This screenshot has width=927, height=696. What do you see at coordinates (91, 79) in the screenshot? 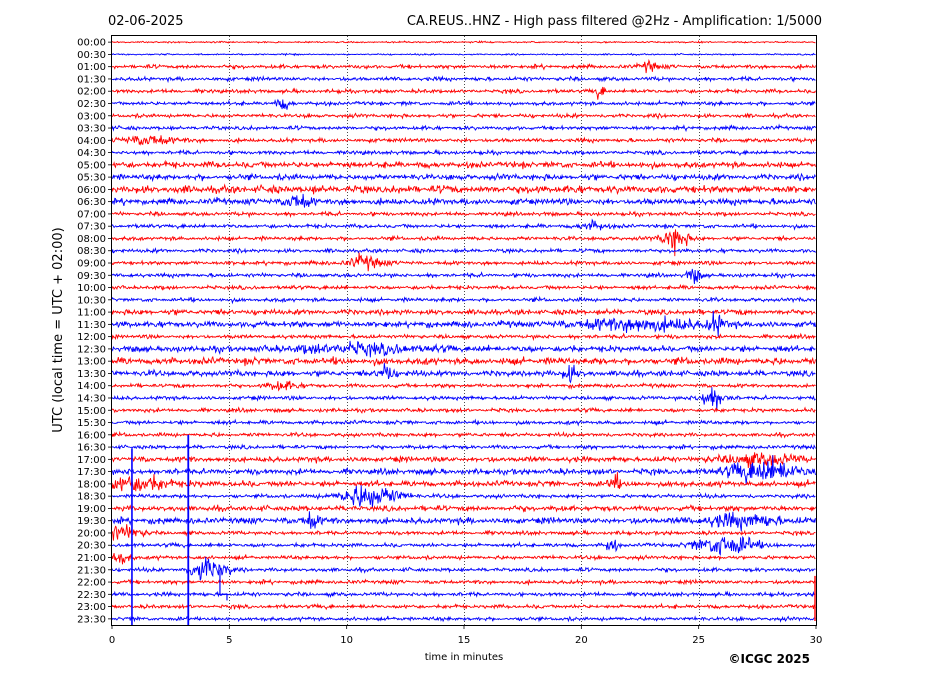
I see `y-tick-label: 01:30` at bounding box center [91, 79].